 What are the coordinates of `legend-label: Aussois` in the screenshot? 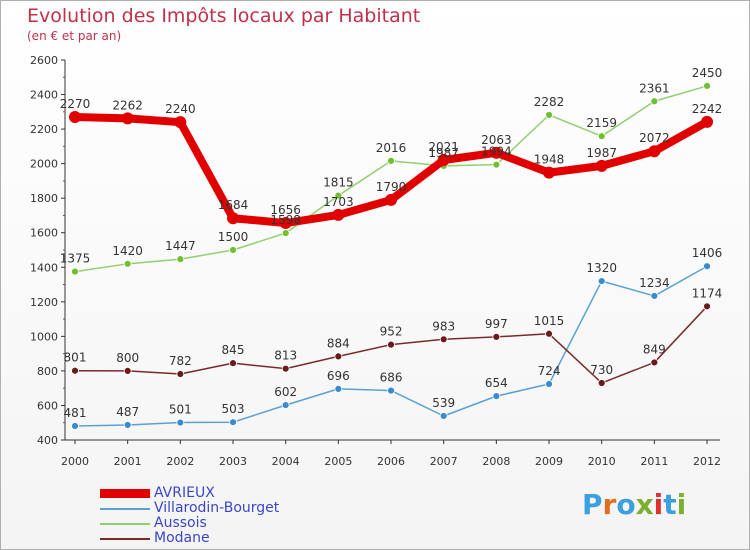 It's located at (180, 523).